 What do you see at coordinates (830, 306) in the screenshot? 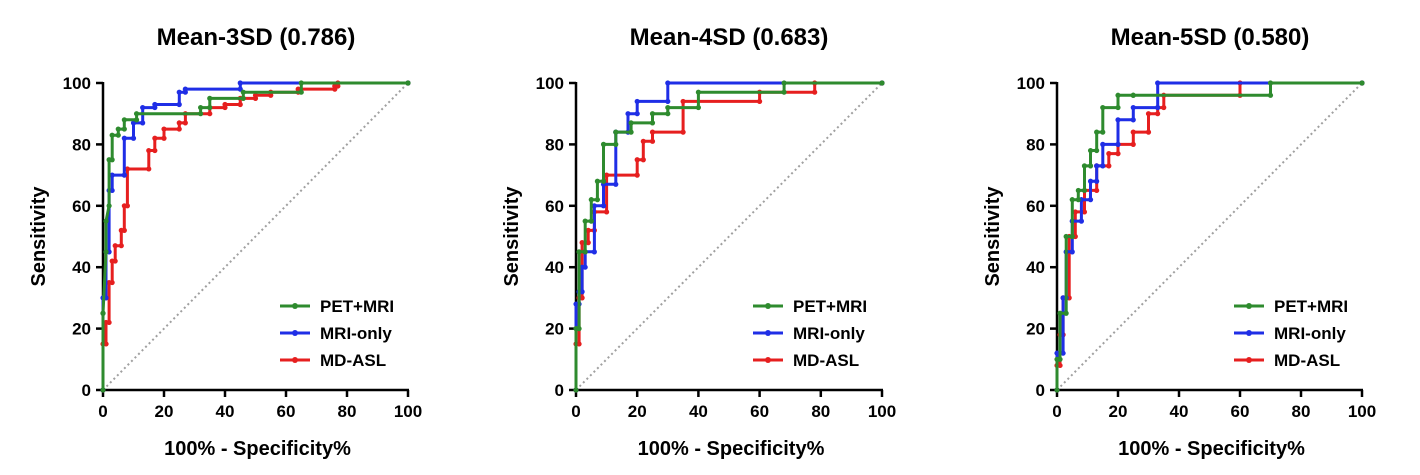
I see `legend-label: PET+MRI` at bounding box center [830, 306].